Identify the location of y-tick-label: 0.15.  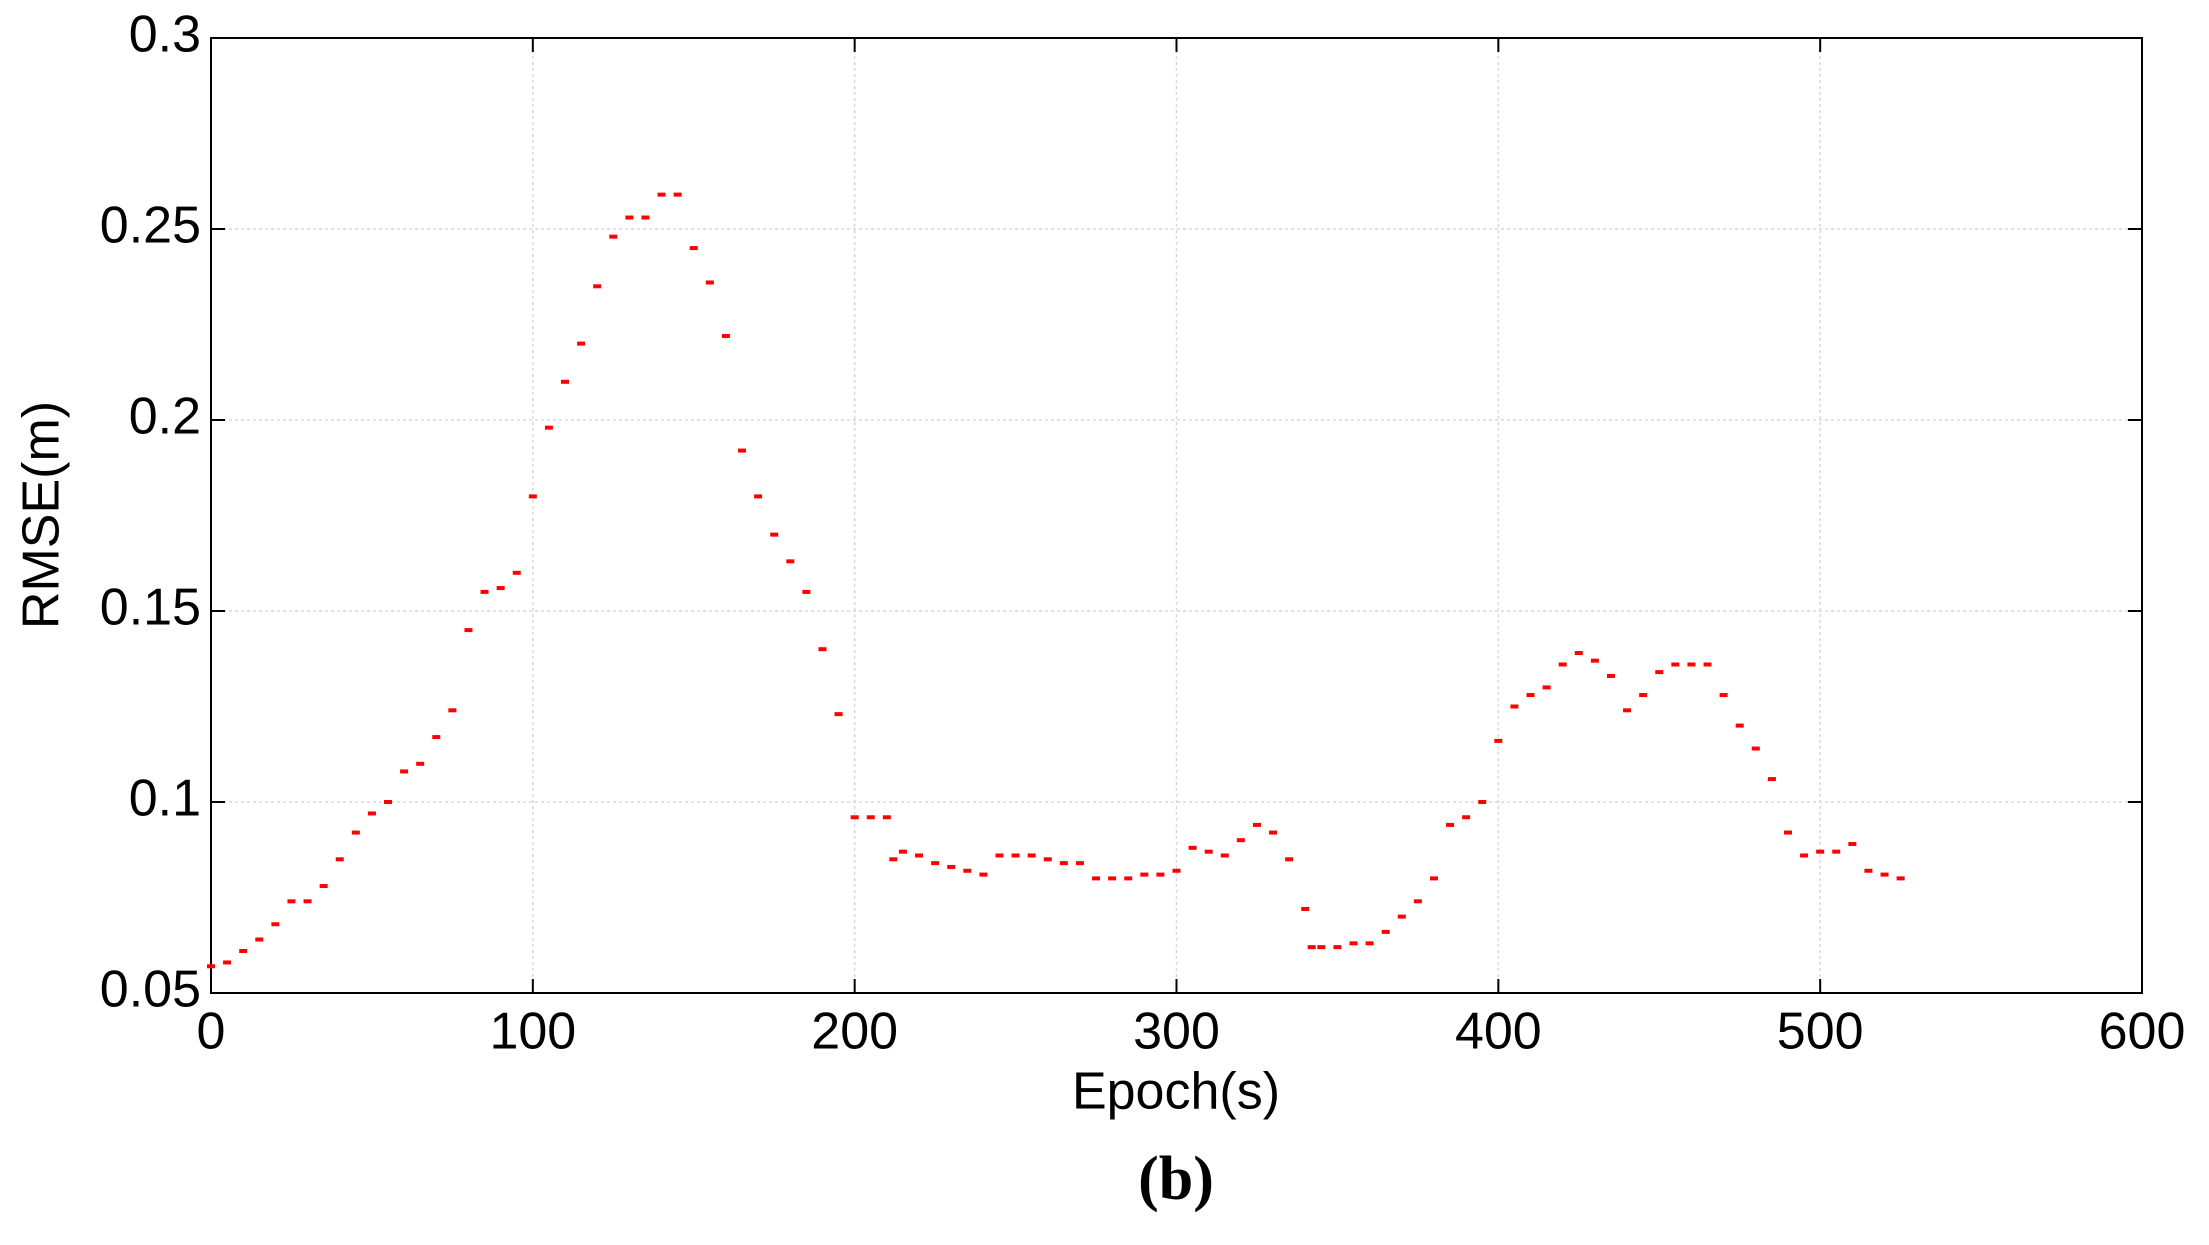
(150, 608).